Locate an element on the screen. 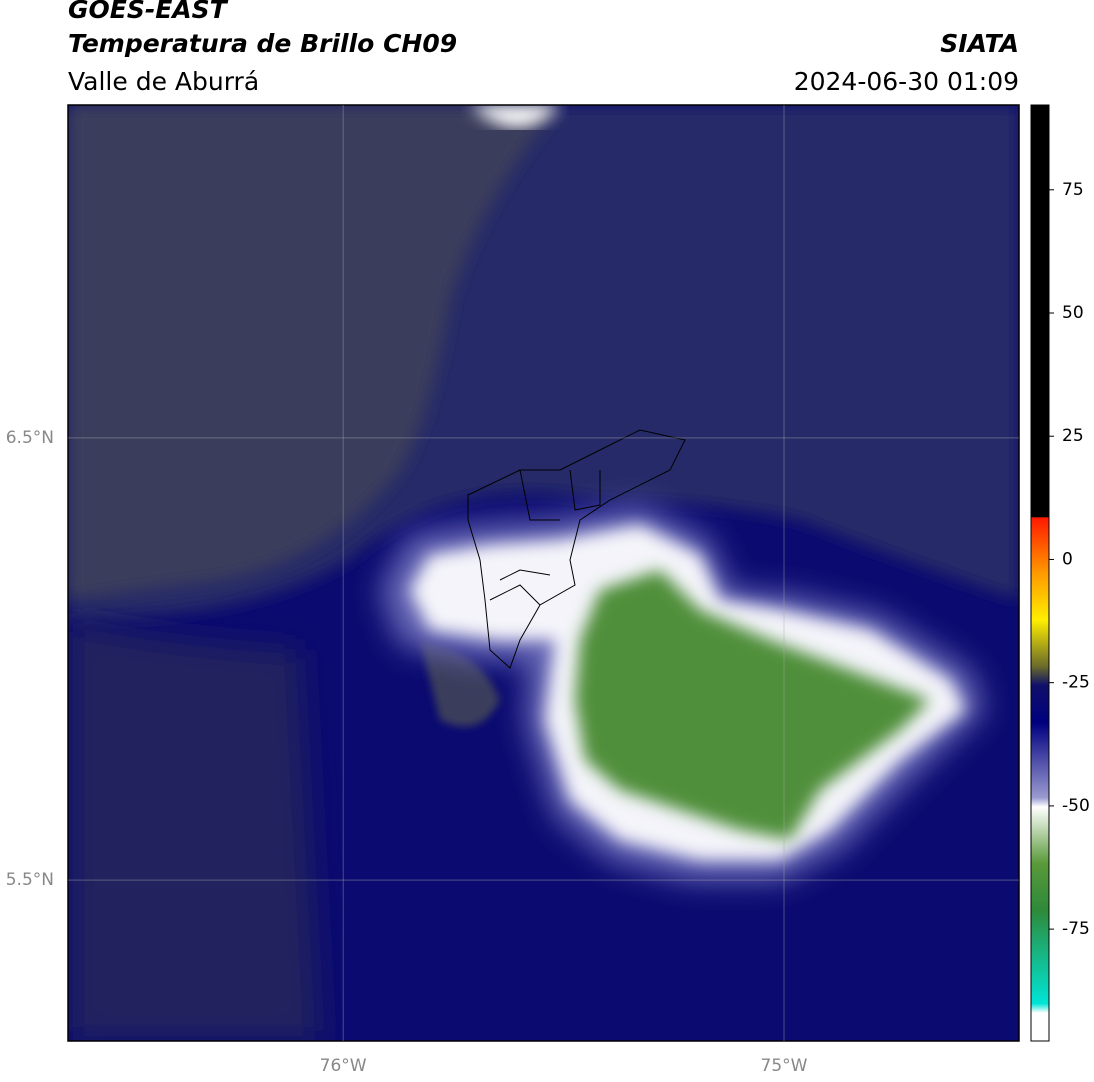  colorbar-tick-label: -75 is located at coordinates (1076, 929).